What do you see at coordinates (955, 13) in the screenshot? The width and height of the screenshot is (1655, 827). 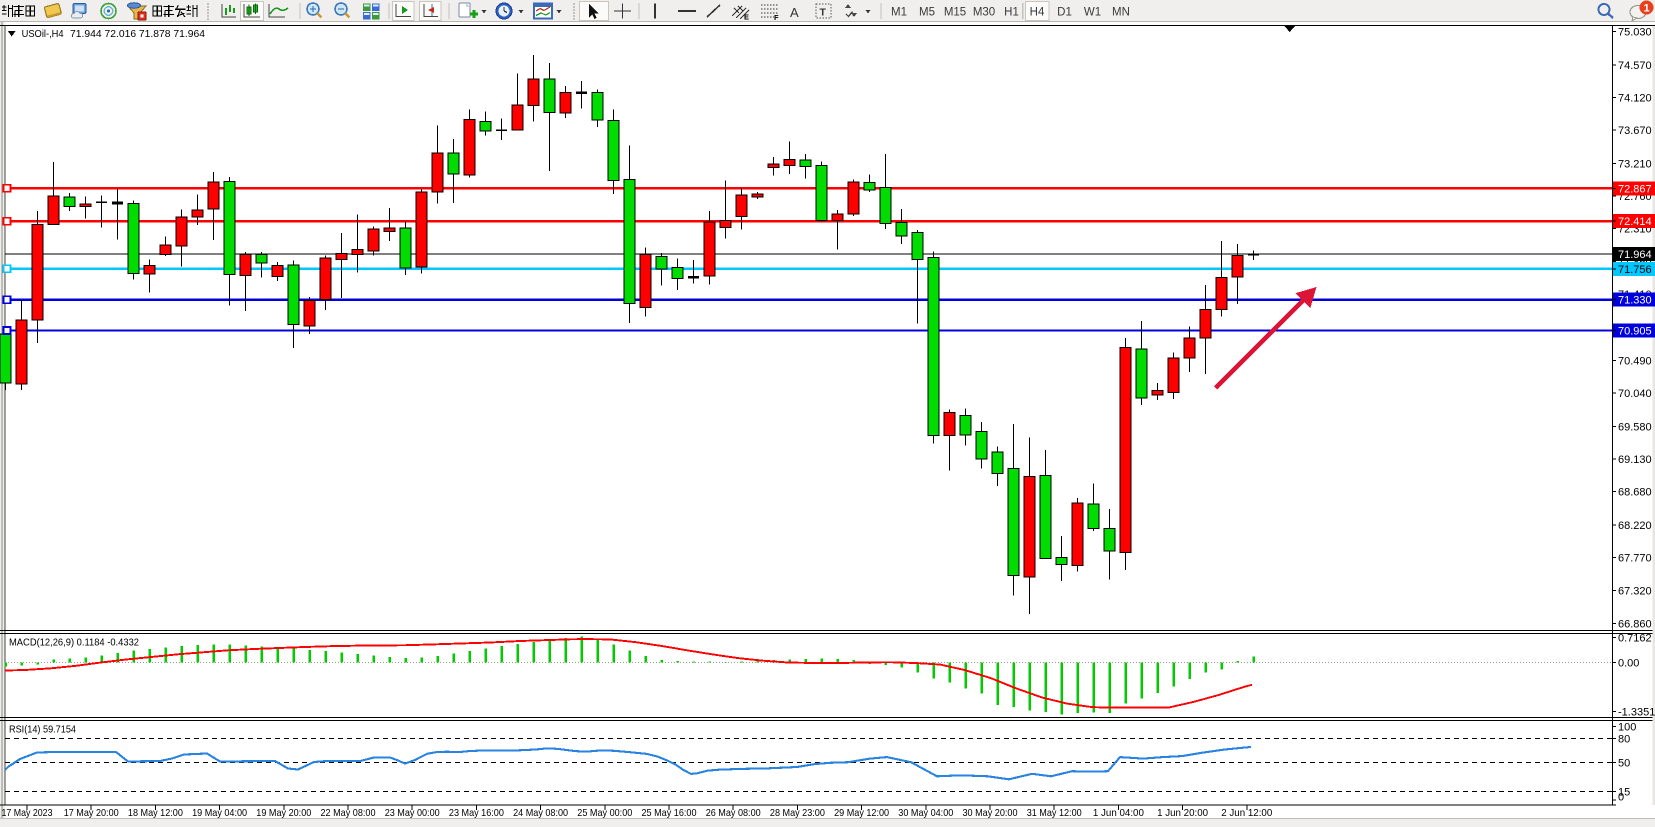 I see `svg-text: M15` at bounding box center [955, 13].